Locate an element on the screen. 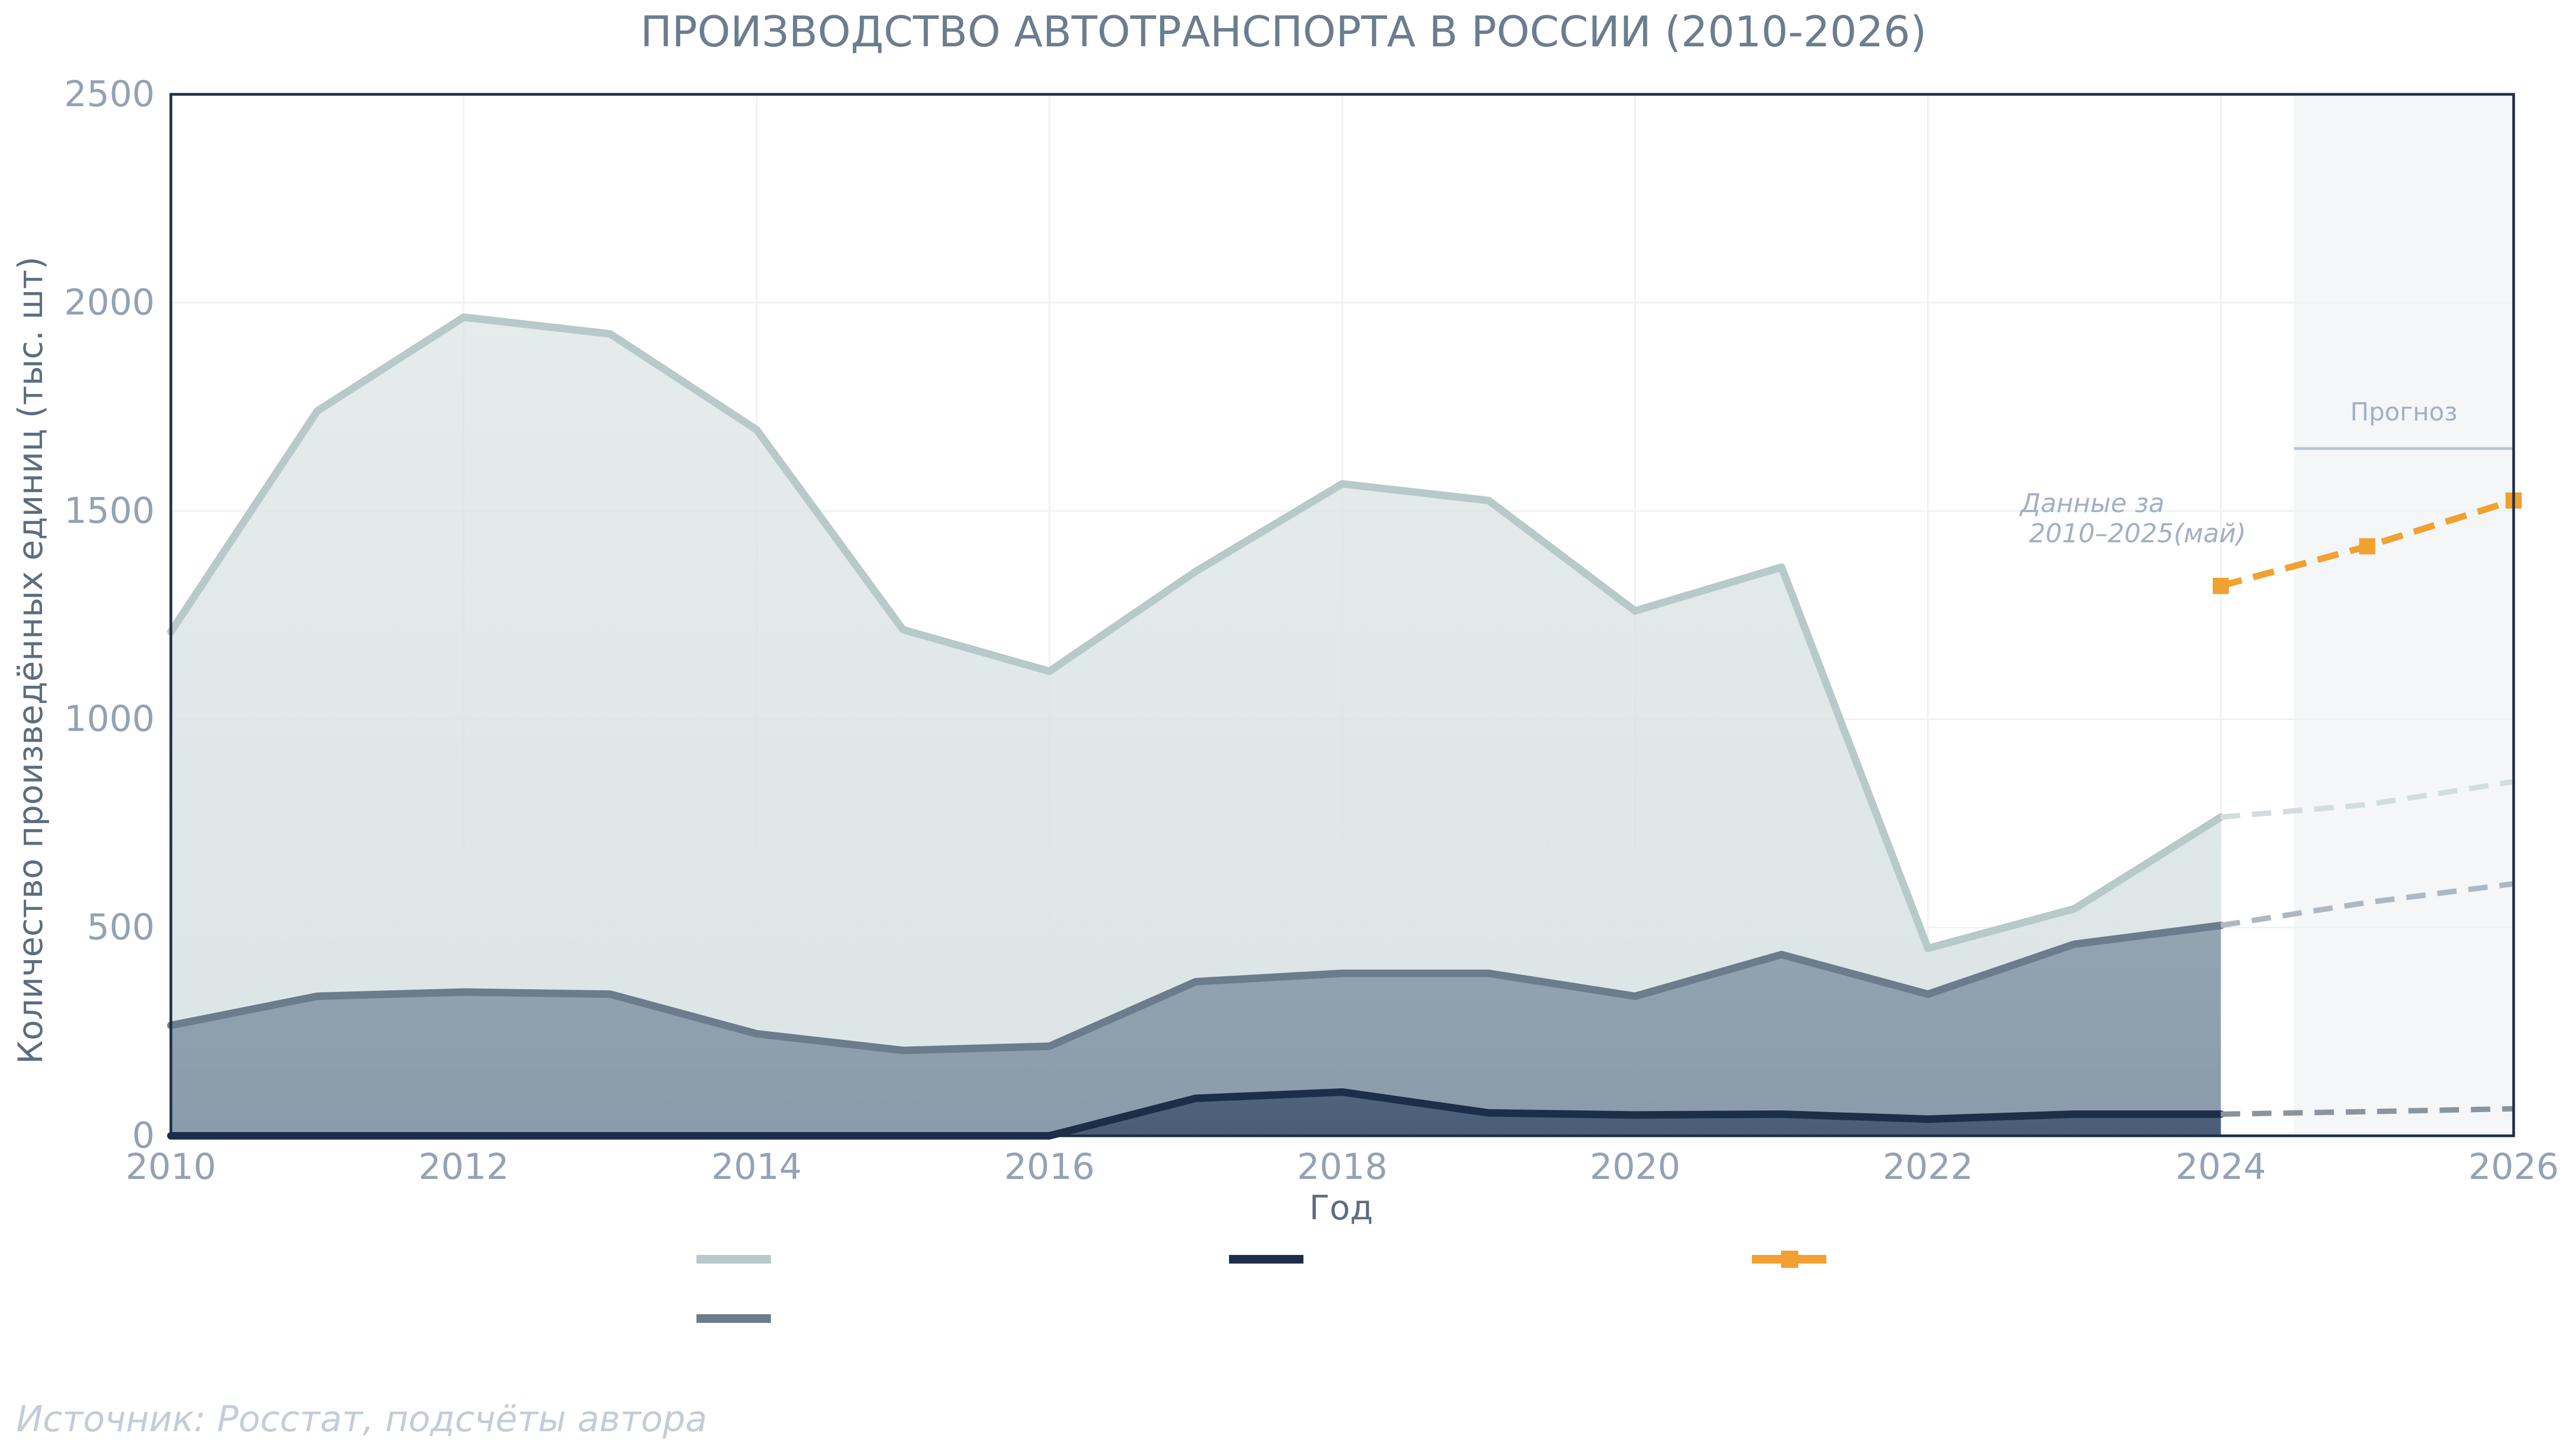  forecast-label: Прогноз is located at coordinates (2404, 412).